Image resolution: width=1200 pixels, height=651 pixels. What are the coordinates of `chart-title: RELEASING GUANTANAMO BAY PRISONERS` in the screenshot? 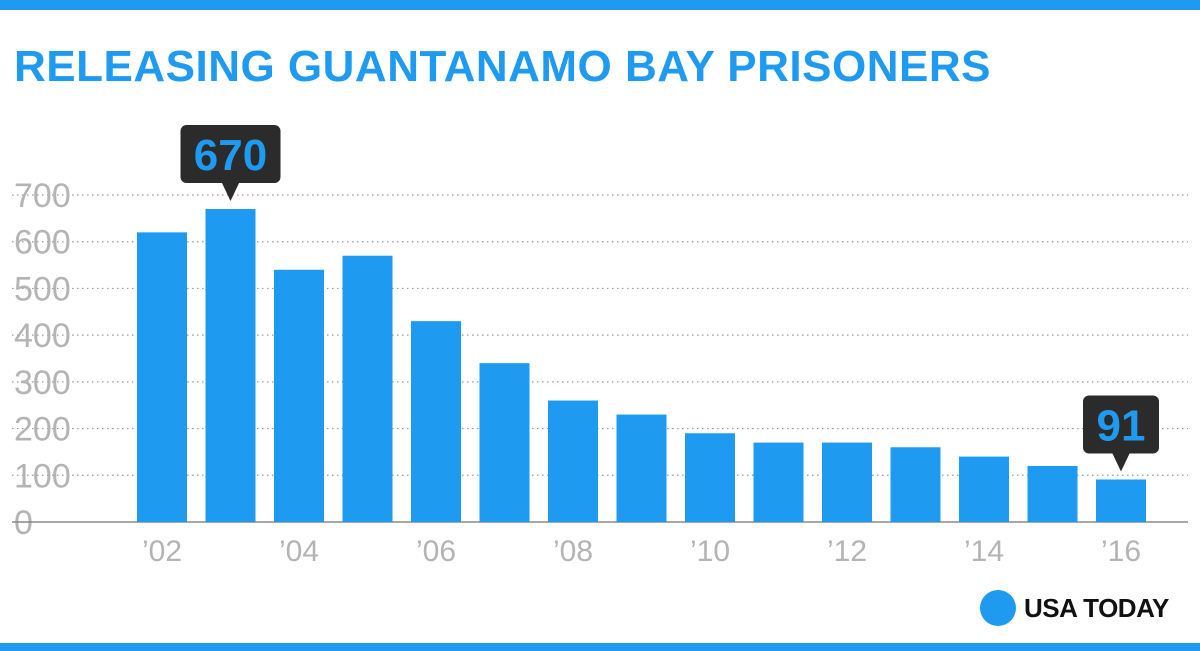 It's located at (502, 66).